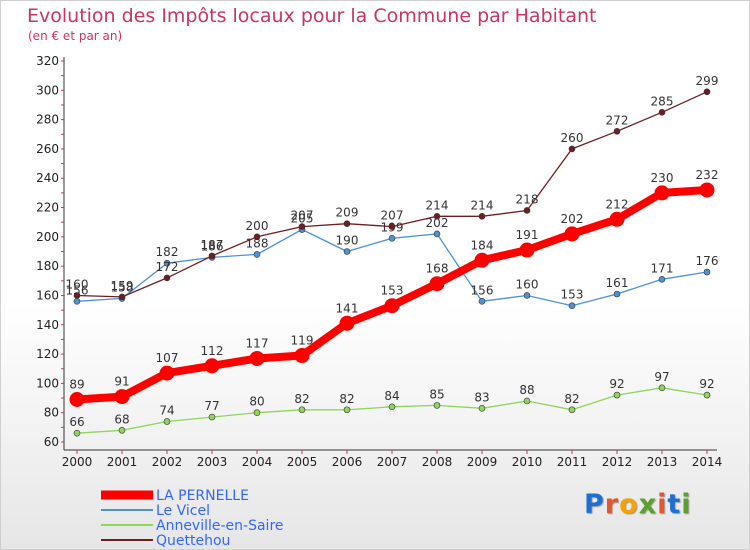  Describe the element at coordinates (212, 462) in the screenshot. I see `x-tick-label: 2003` at that location.